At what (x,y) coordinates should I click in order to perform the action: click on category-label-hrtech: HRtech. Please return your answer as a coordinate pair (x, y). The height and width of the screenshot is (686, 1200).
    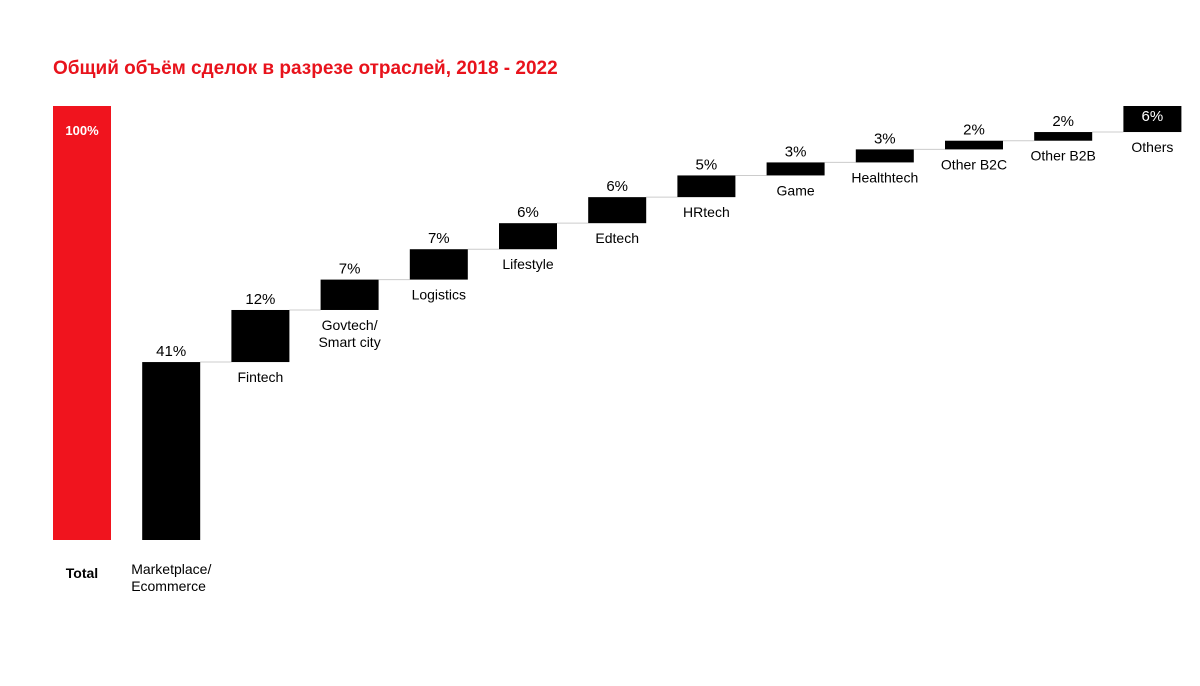
    Looking at the image, I should click on (706, 212).